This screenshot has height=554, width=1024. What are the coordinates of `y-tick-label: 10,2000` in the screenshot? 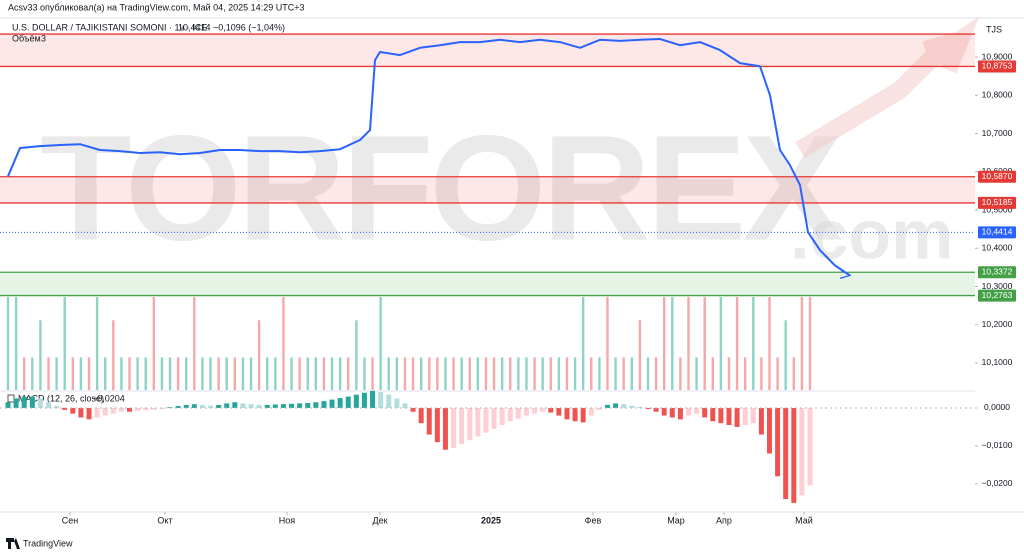 It's located at (997, 324).